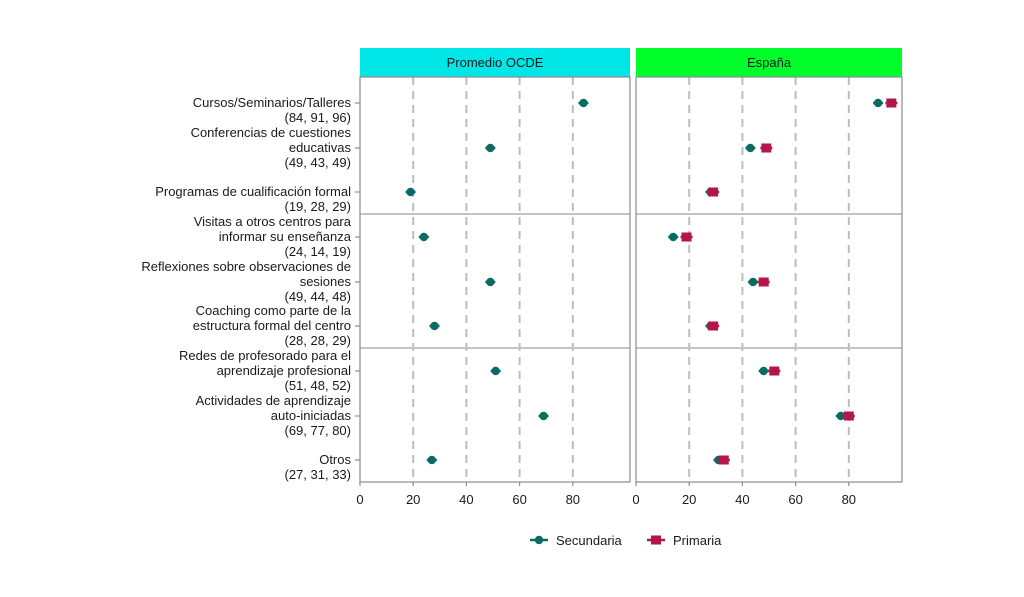 This screenshot has width=1024, height=597. I want to click on panel-title: Promedio OCDE, so click(495, 62).